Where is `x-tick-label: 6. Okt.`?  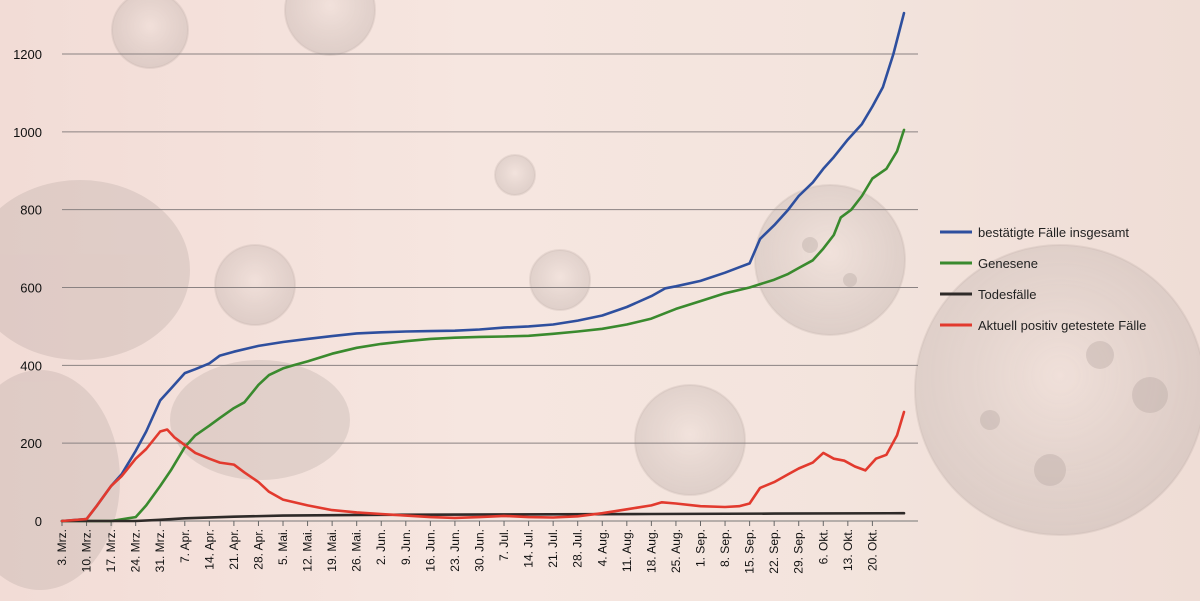
x-tick-label: 6. Okt. is located at coordinates (823, 546).